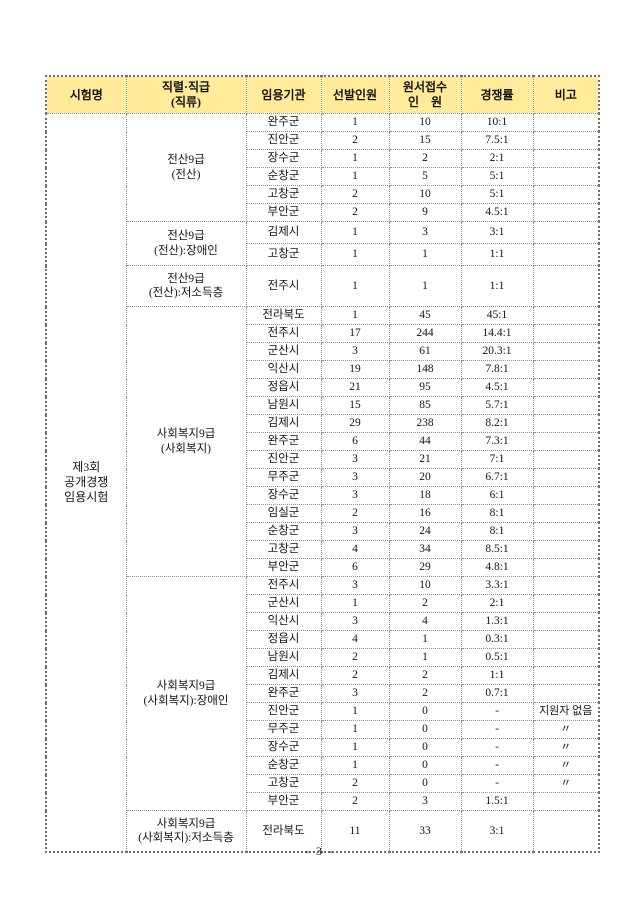 The image size is (640, 905). What do you see at coordinates (283, 94) in the screenshot?
I see `header-agency: 임용기관` at bounding box center [283, 94].